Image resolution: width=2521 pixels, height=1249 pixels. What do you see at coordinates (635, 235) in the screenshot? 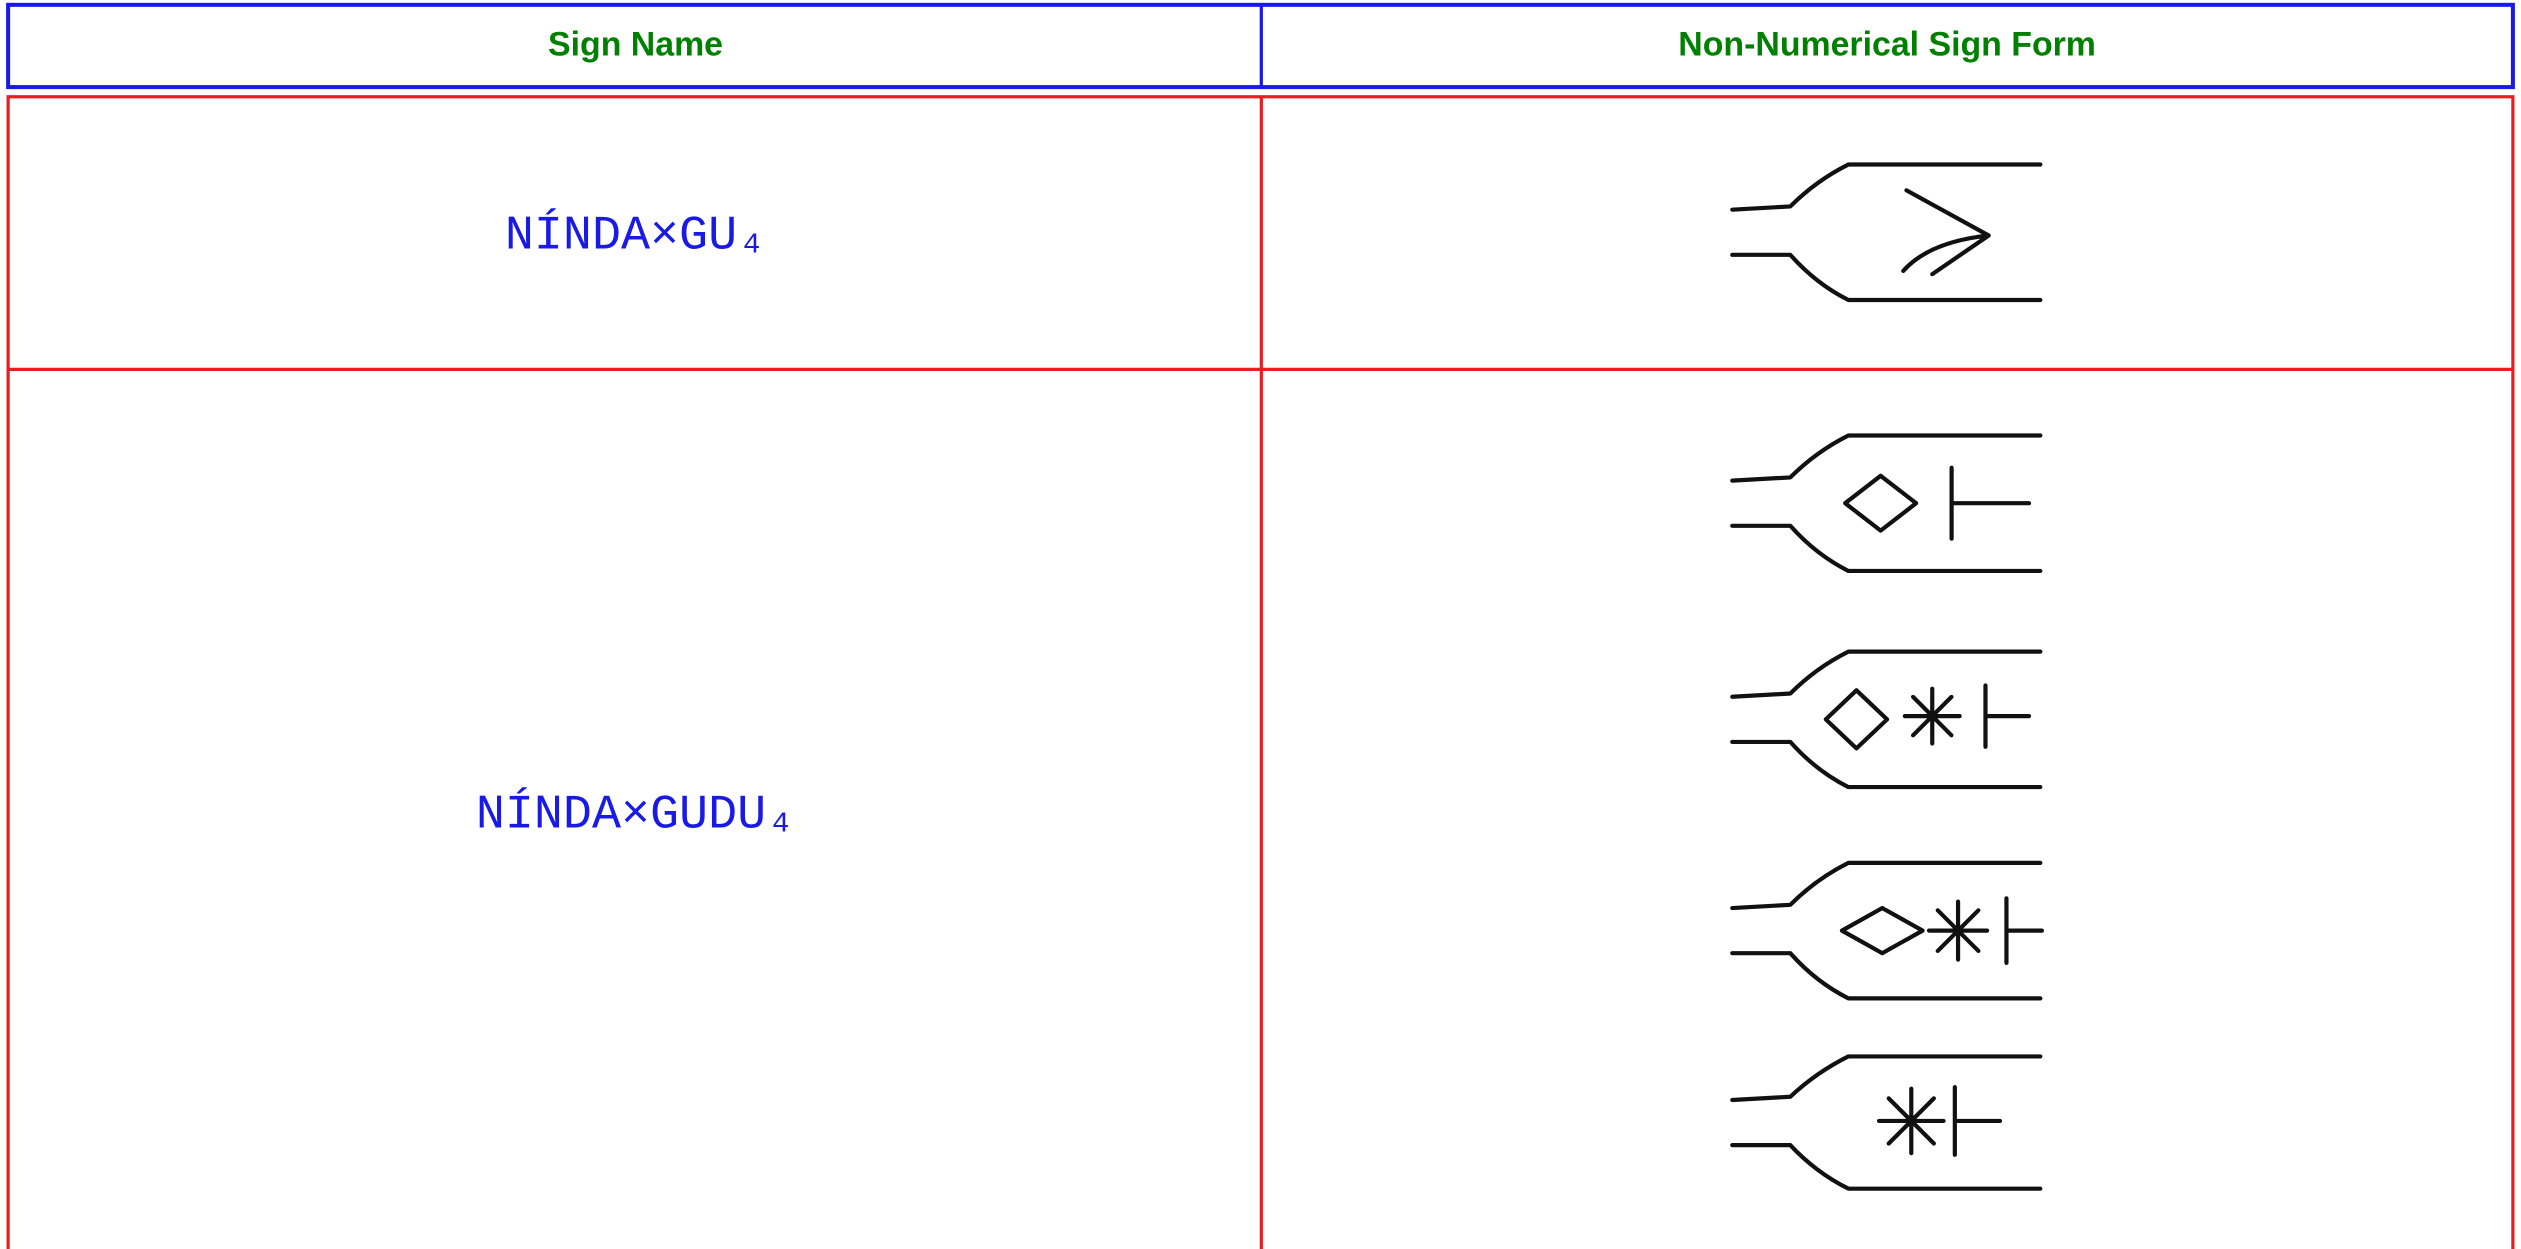
I see `sign-name: NÍNDA×GU₄` at bounding box center [635, 235].